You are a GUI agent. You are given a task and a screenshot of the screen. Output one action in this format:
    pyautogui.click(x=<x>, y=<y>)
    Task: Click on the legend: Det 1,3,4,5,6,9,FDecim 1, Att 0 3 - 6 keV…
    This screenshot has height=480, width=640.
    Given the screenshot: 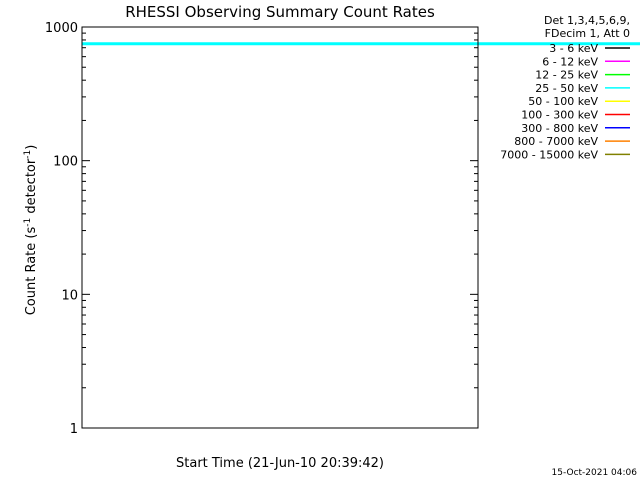 What is the action you would take?
    pyautogui.click(x=565, y=87)
    